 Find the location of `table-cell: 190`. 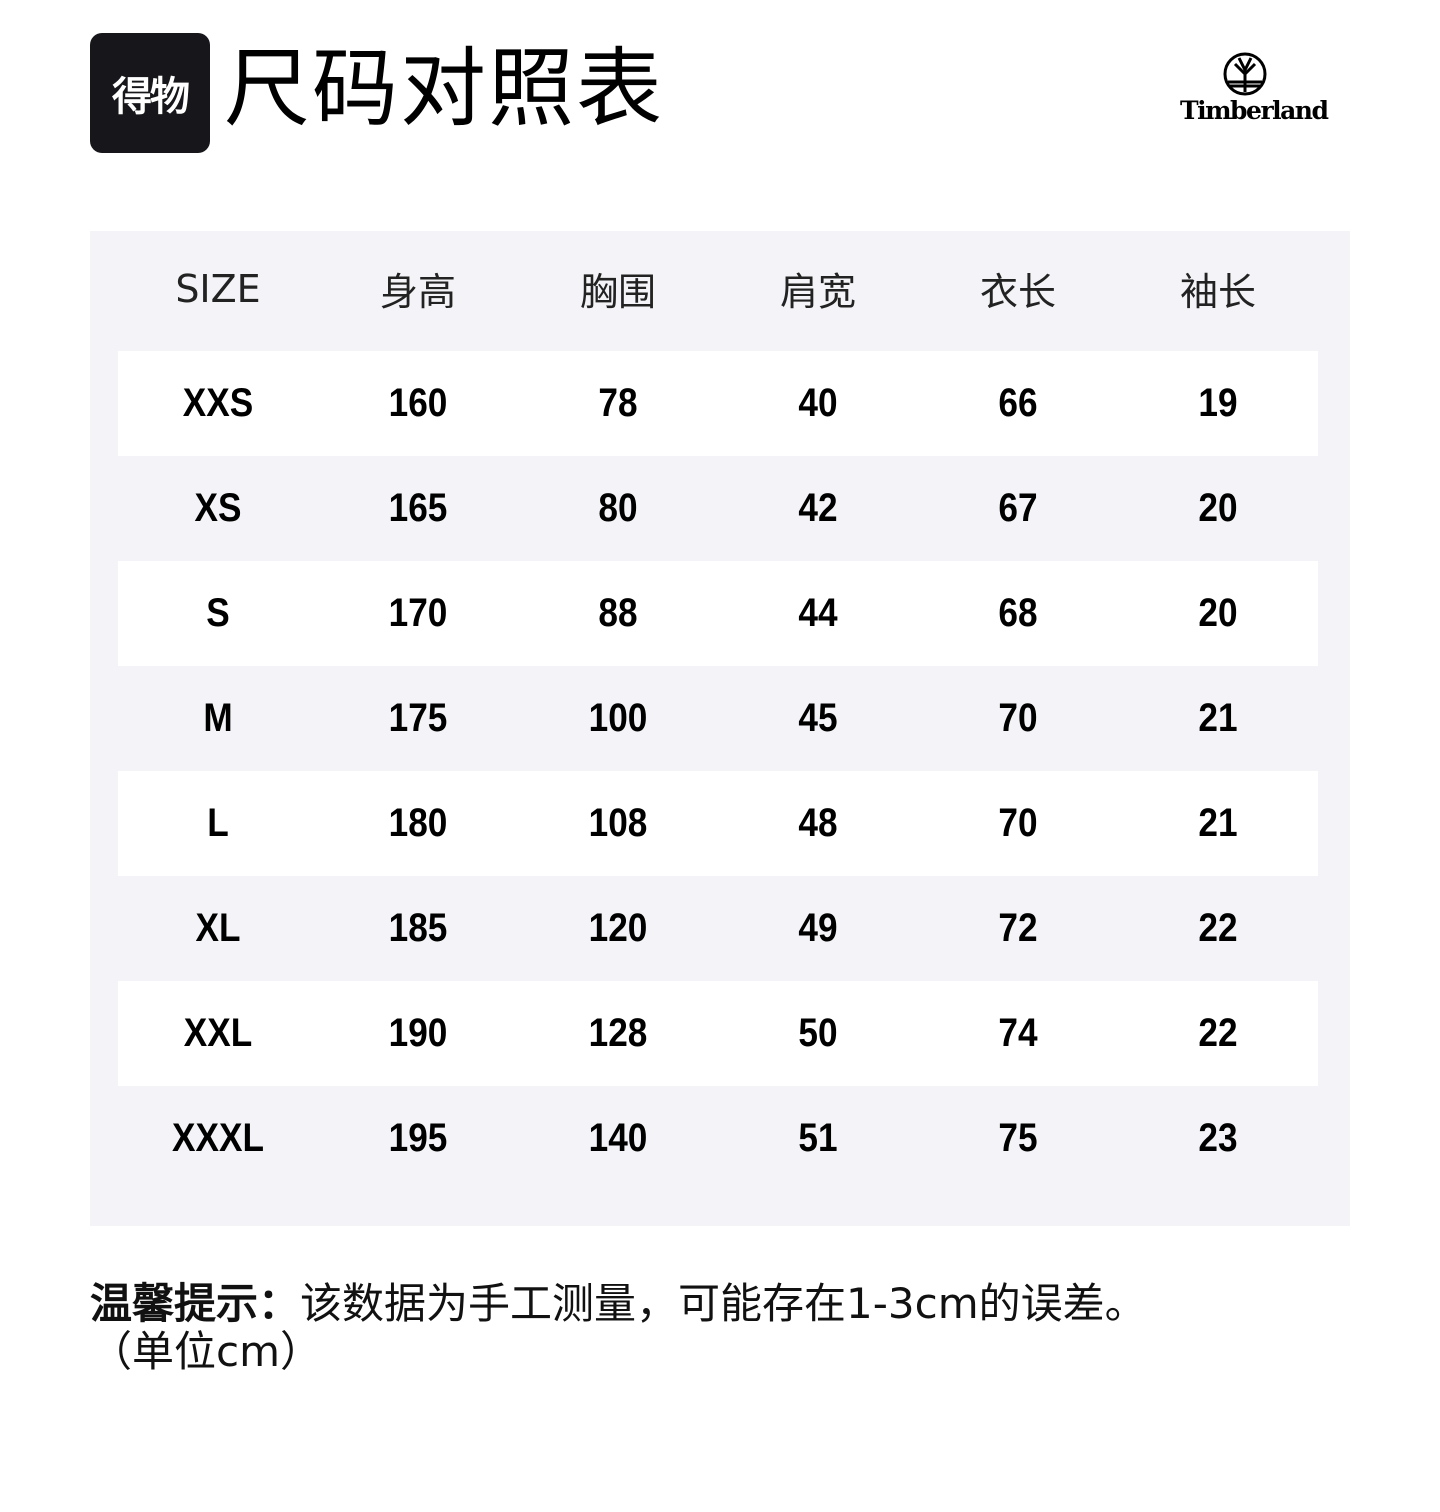

table-cell: 190 is located at coordinates (418, 1033).